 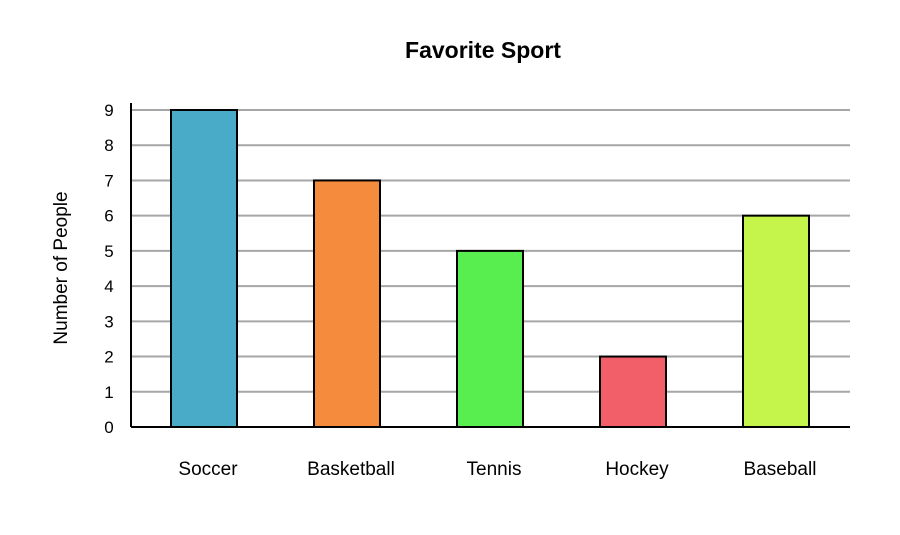 I want to click on category-label: Soccer, so click(x=208, y=469).